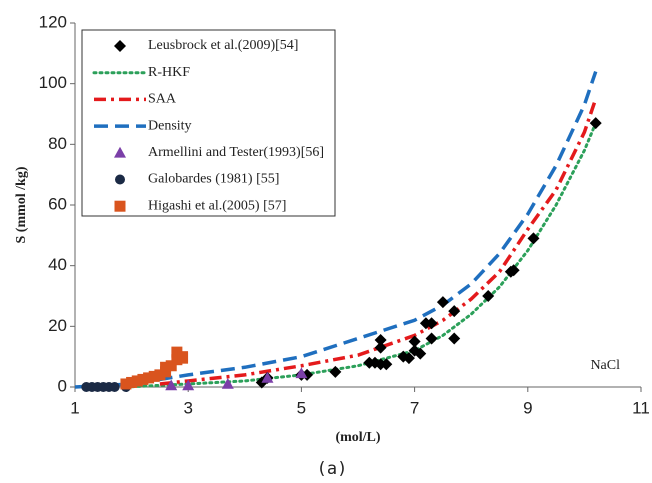 This screenshot has width=652, height=483. What do you see at coordinates (332, 469) in the screenshot?
I see `caption: (a)` at bounding box center [332, 469].